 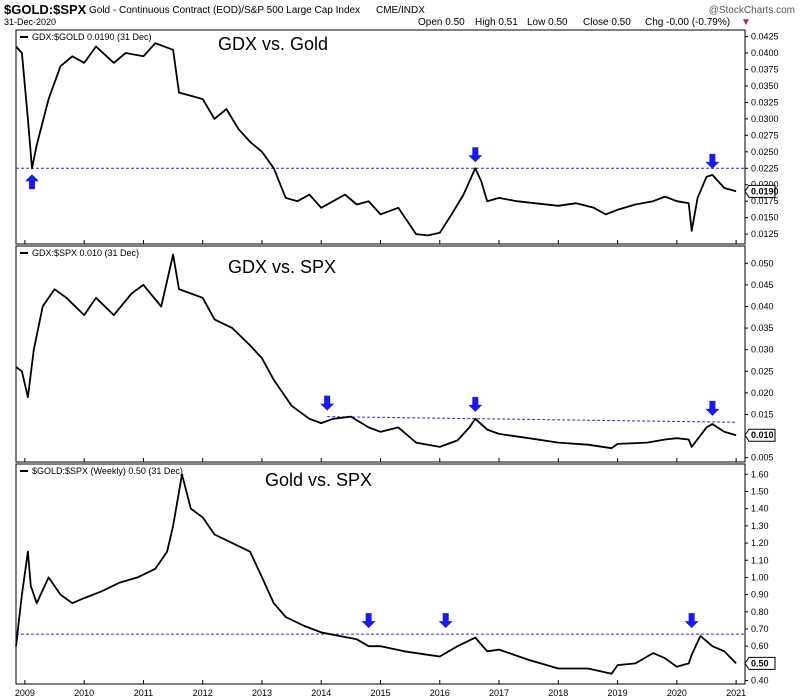 What do you see at coordinates (32, 182) in the screenshot?
I see `arrow-up-marker` at bounding box center [32, 182].